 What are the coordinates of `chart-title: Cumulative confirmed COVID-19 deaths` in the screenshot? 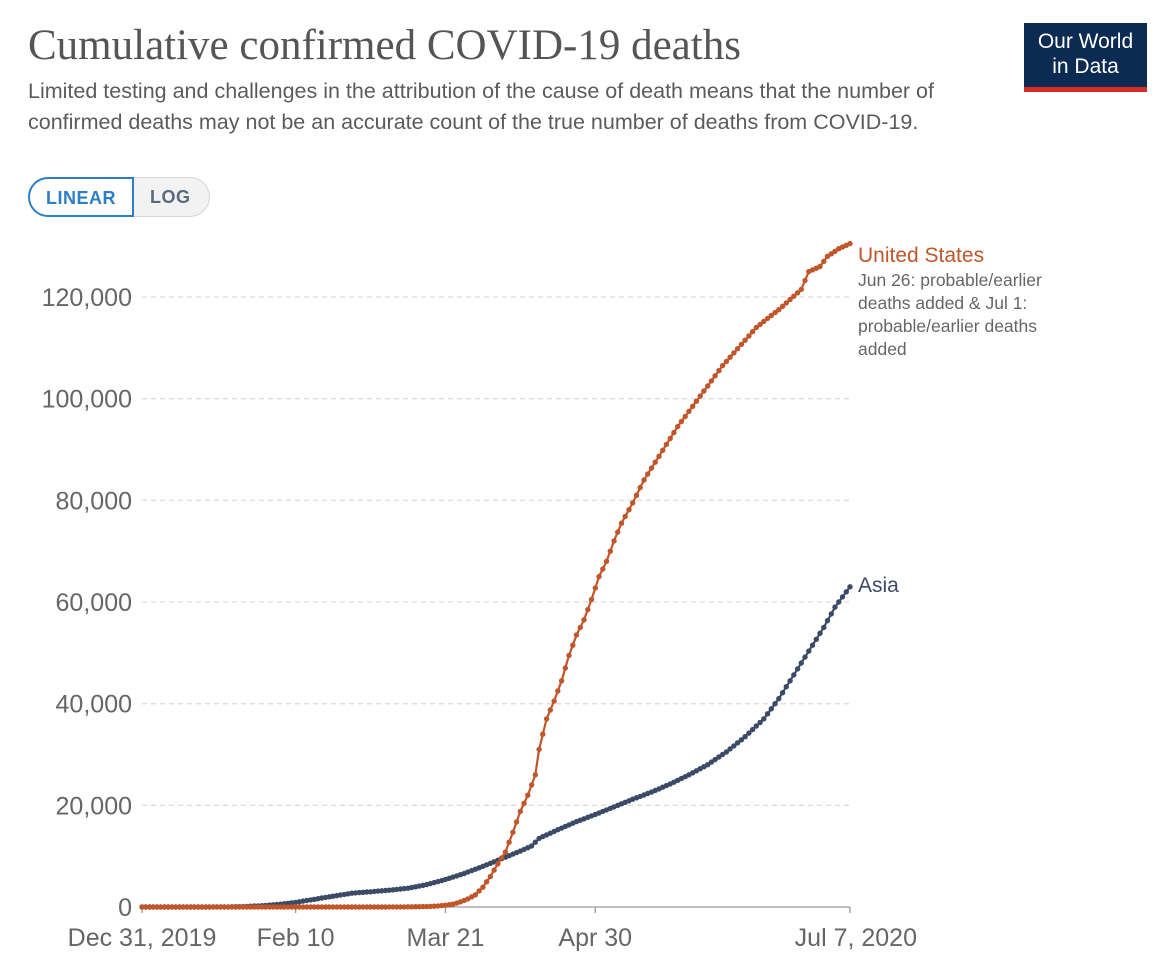 It's located at (384, 45).